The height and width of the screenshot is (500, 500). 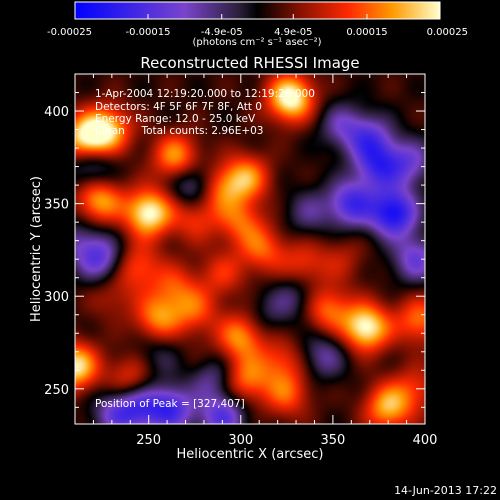 I want to click on colorbar-tick-label: 4.9e-05, so click(x=293, y=32).